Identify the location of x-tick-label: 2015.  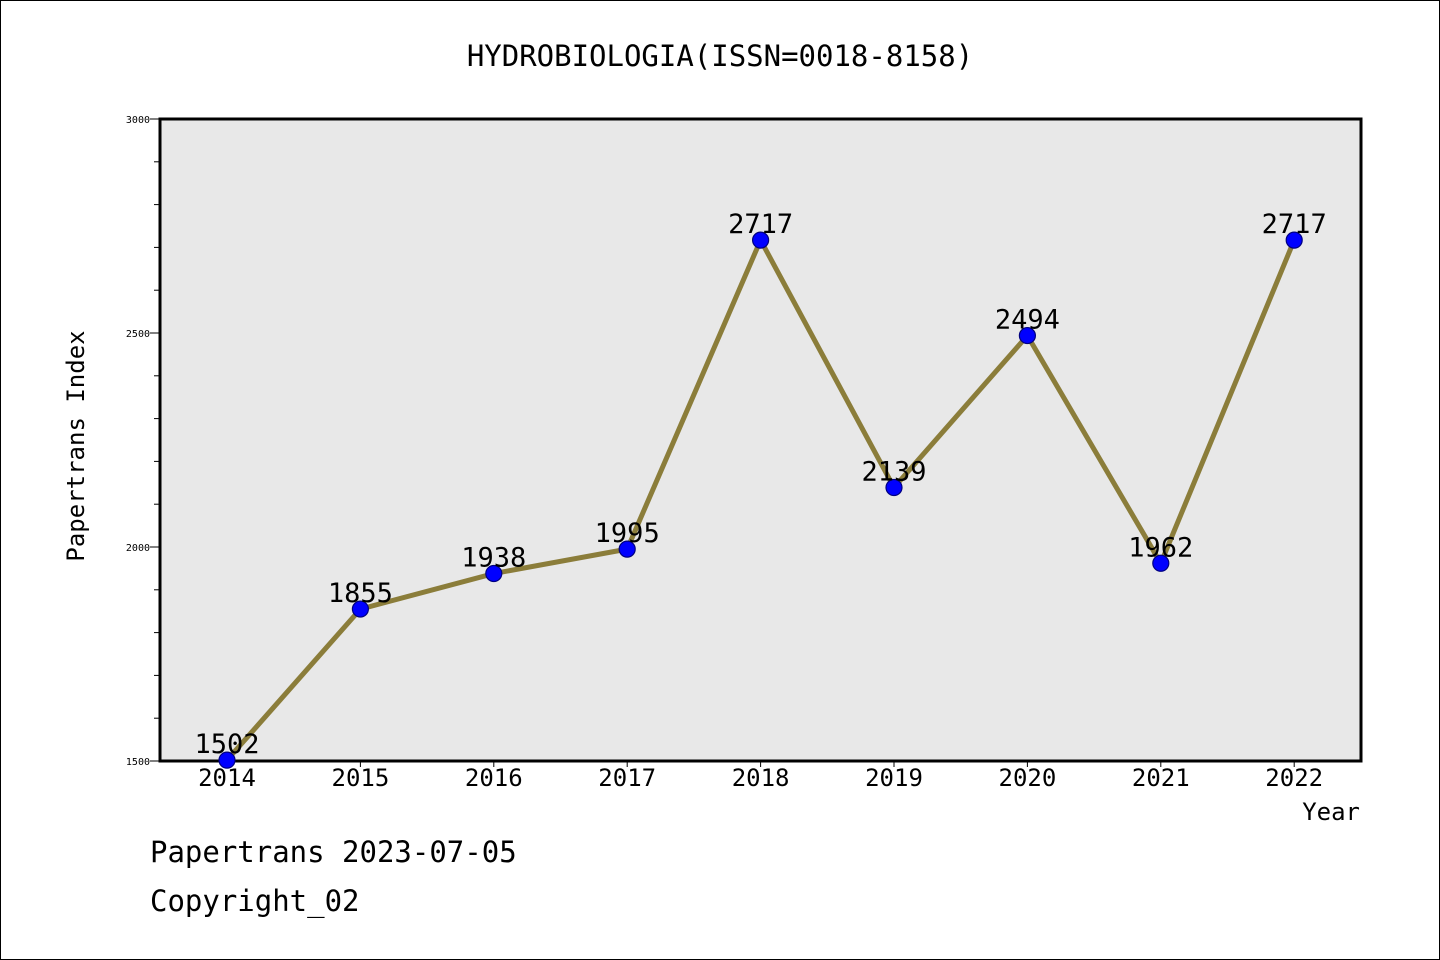
(361, 778).